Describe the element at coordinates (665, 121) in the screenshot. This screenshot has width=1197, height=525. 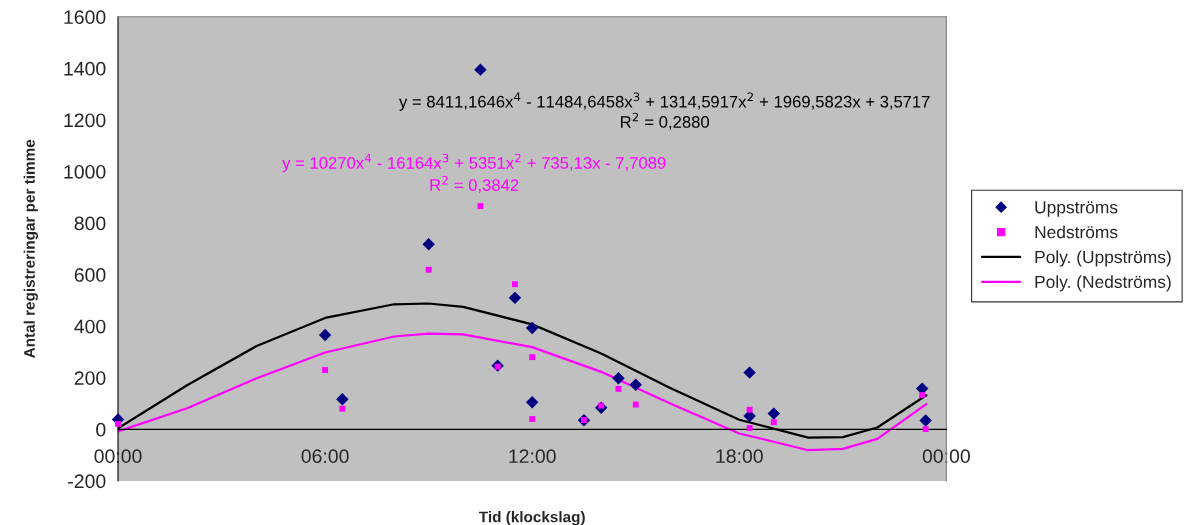
I see `annotation: R$^{2}$ = 0,2880` at that location.